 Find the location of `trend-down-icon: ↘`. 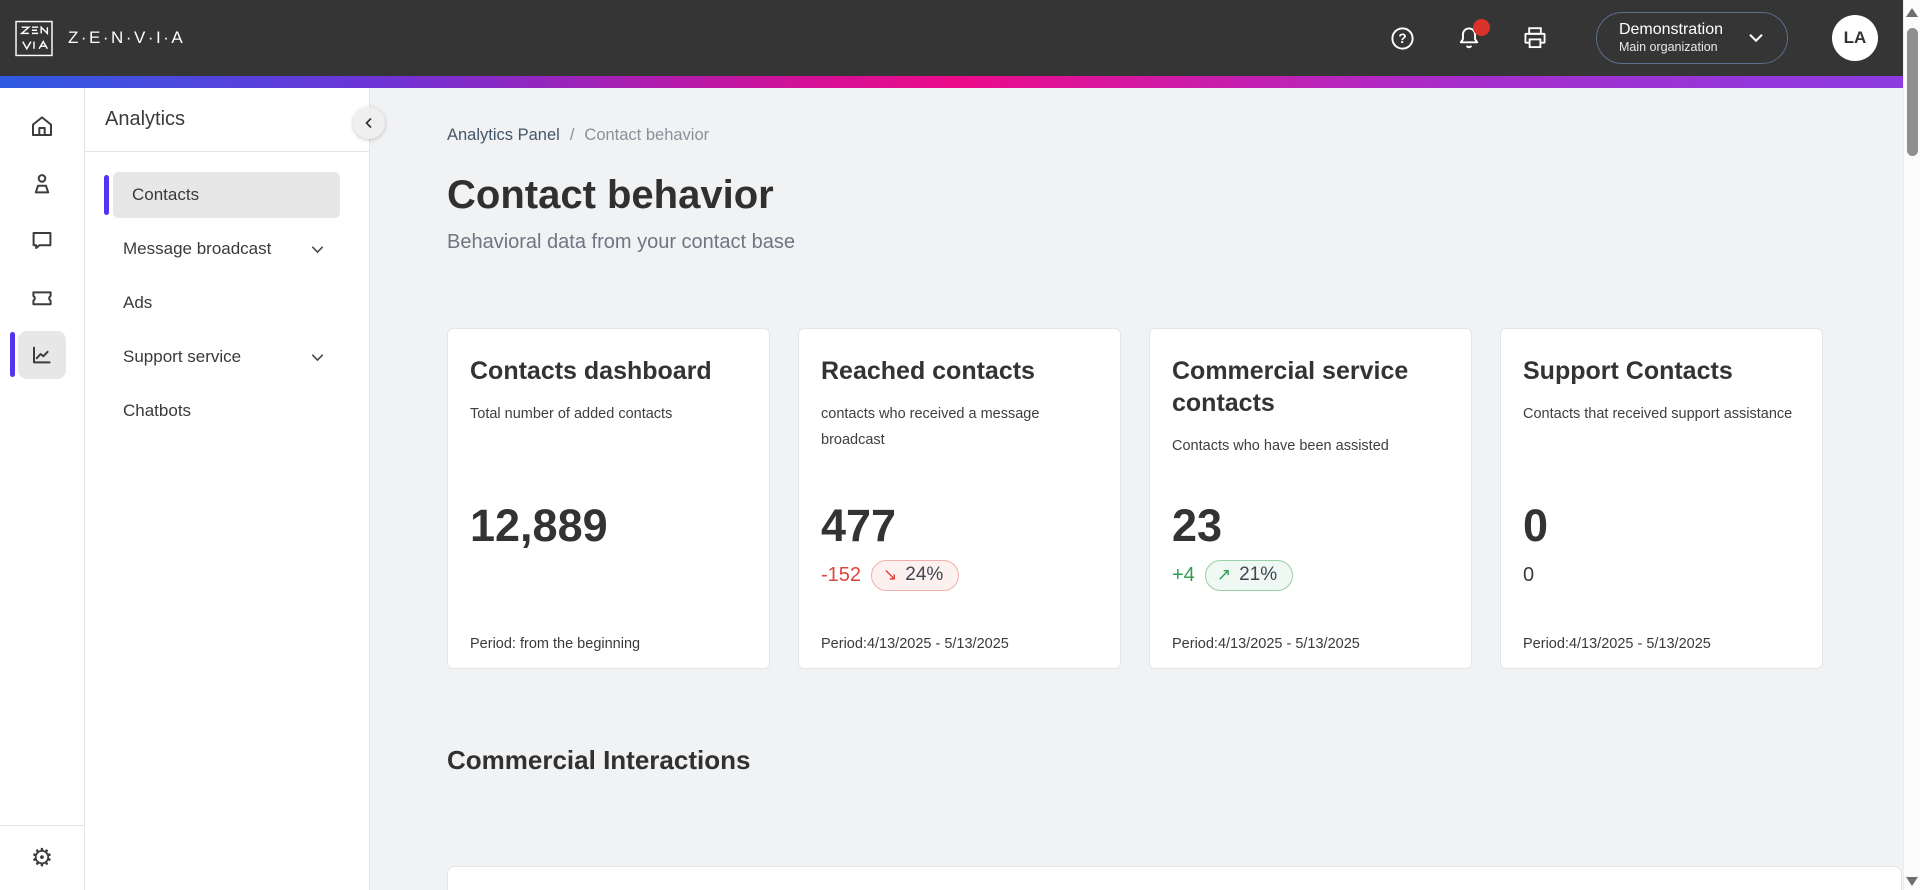

trend-down-icon: ↘ is located at coordinates (890, 574).